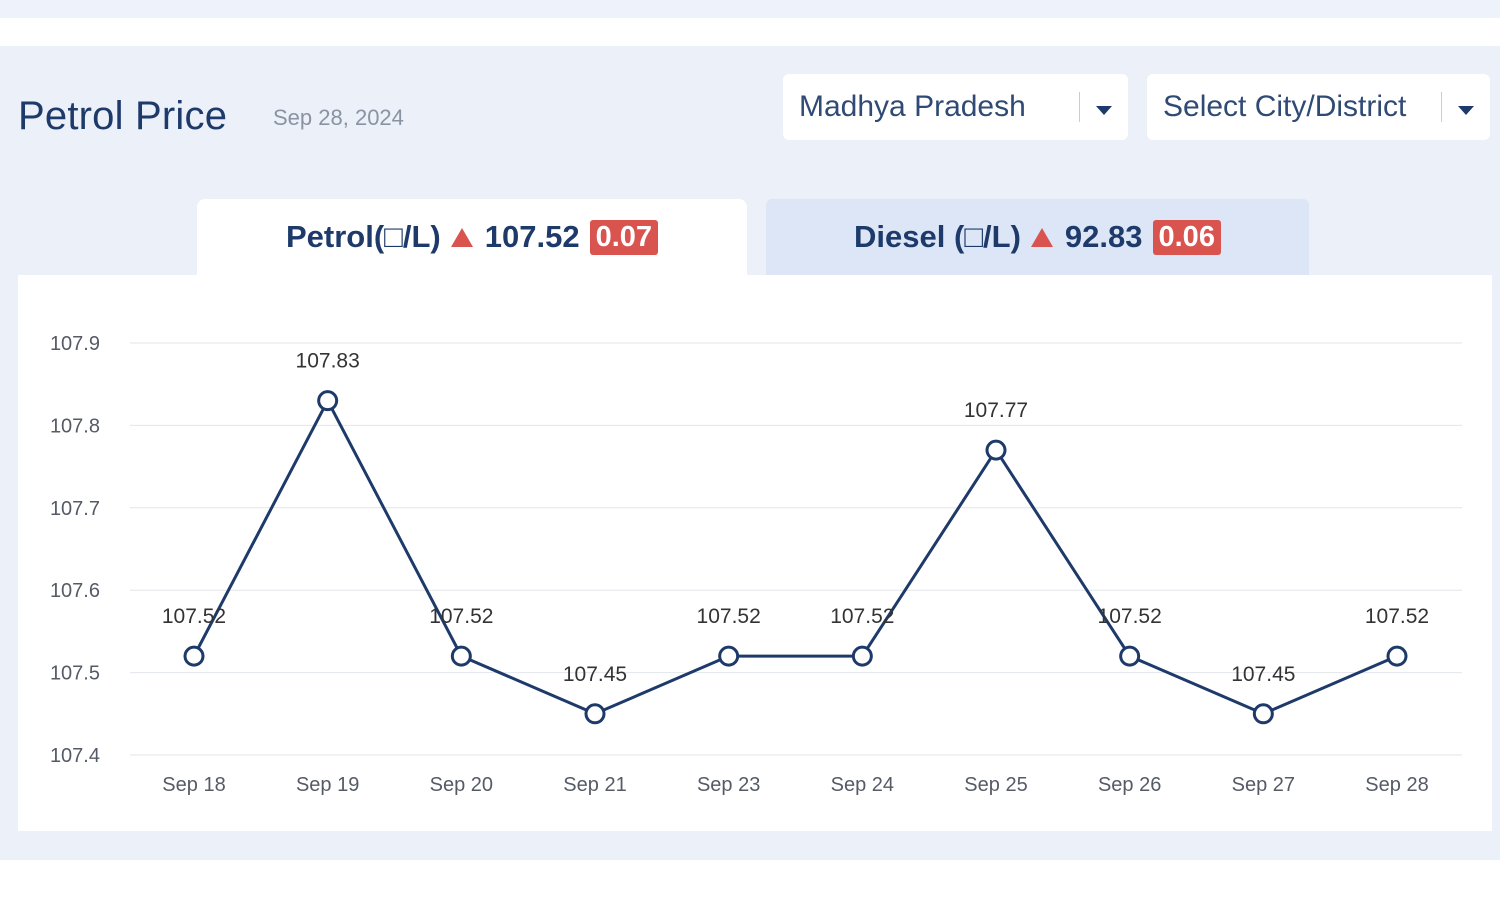  I want to click on y-tick-label: 107.7, so click(75, 509).